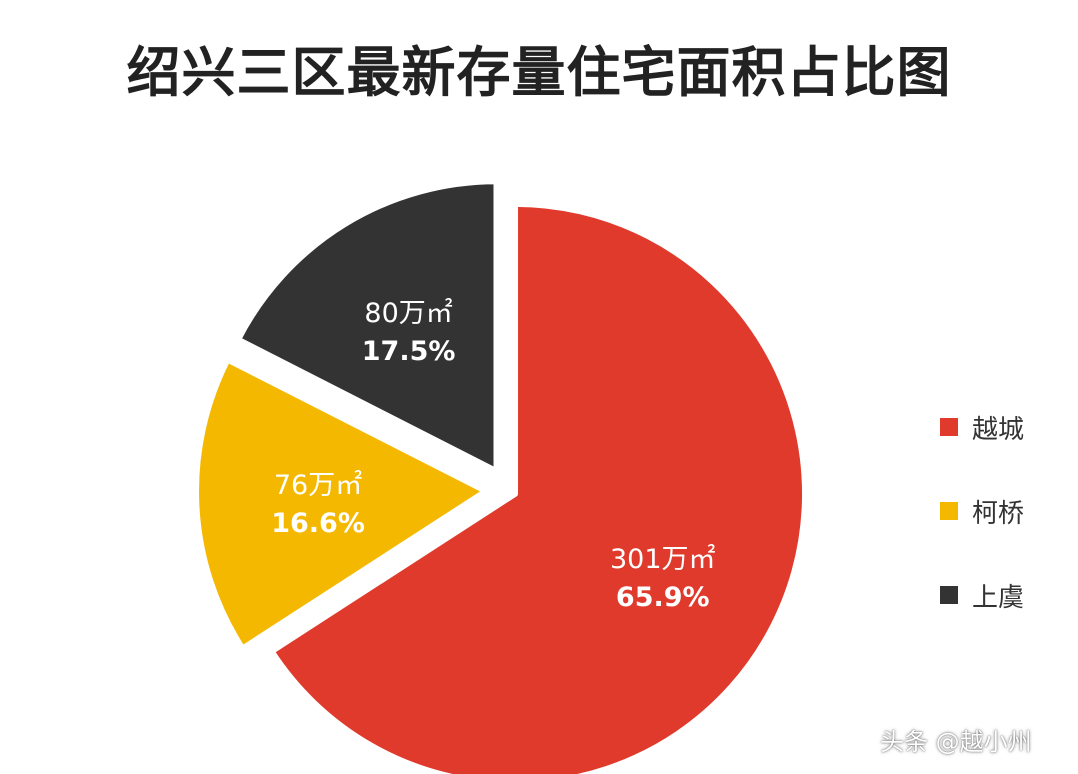  I want to click on legend-label-yuecheng: 越城, so click(998, 429).